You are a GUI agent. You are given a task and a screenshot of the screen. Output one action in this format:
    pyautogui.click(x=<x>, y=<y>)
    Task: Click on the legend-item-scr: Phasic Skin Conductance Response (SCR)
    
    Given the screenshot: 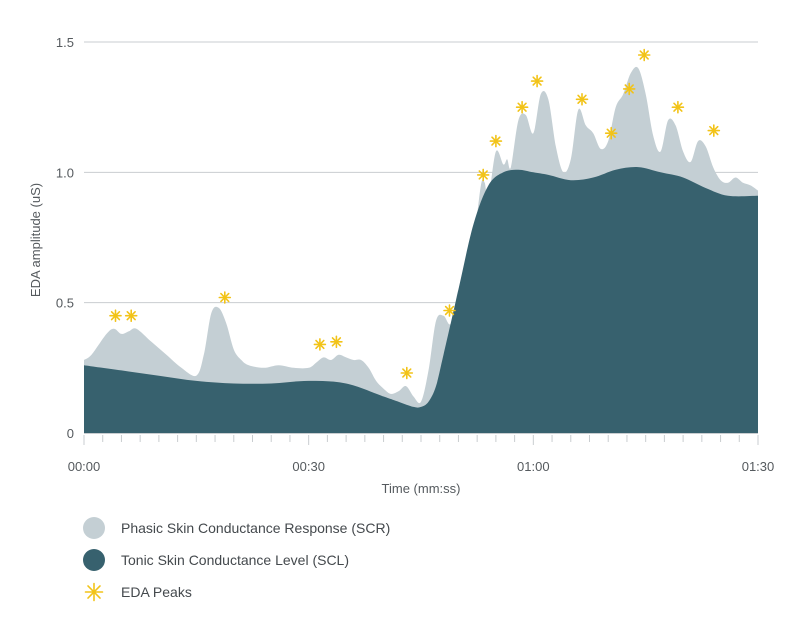 What is the action you would take?
    pyautogui.click(x=236, y=528)
    